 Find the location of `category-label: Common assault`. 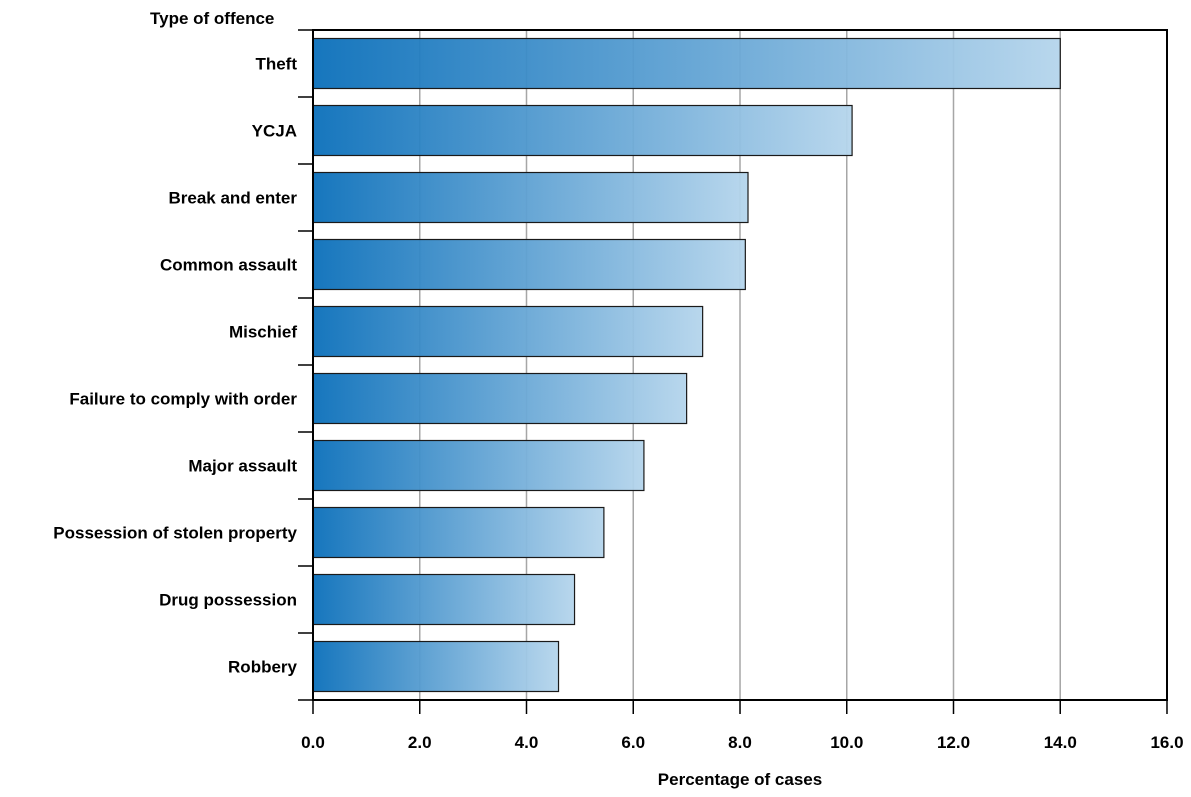

category-label: Common assault is located at coordinates (228, 265).